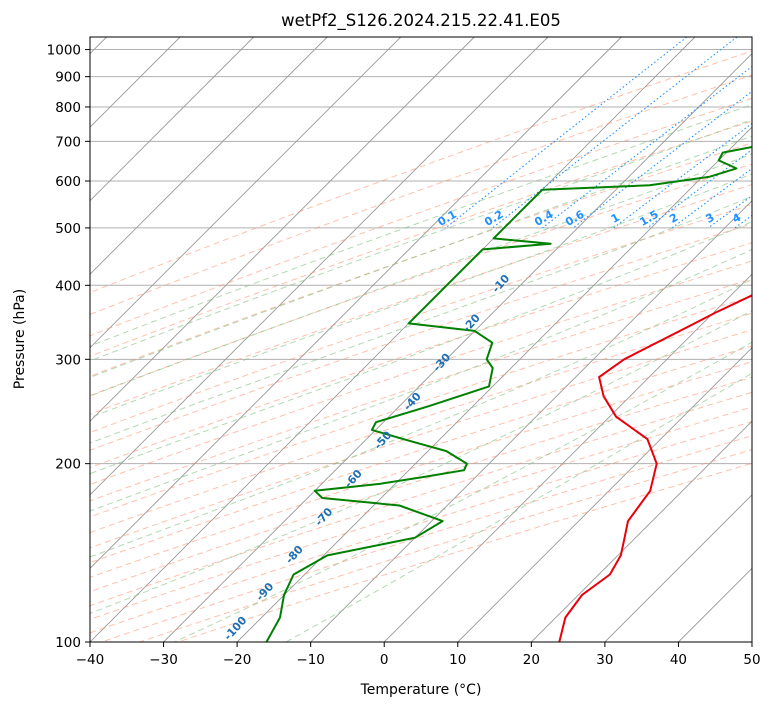 The image size is (775, 708). Describe the element at coordinates (575, 218) in the screenshot. I see `mixing-ratio-label: 0.6` at that location.